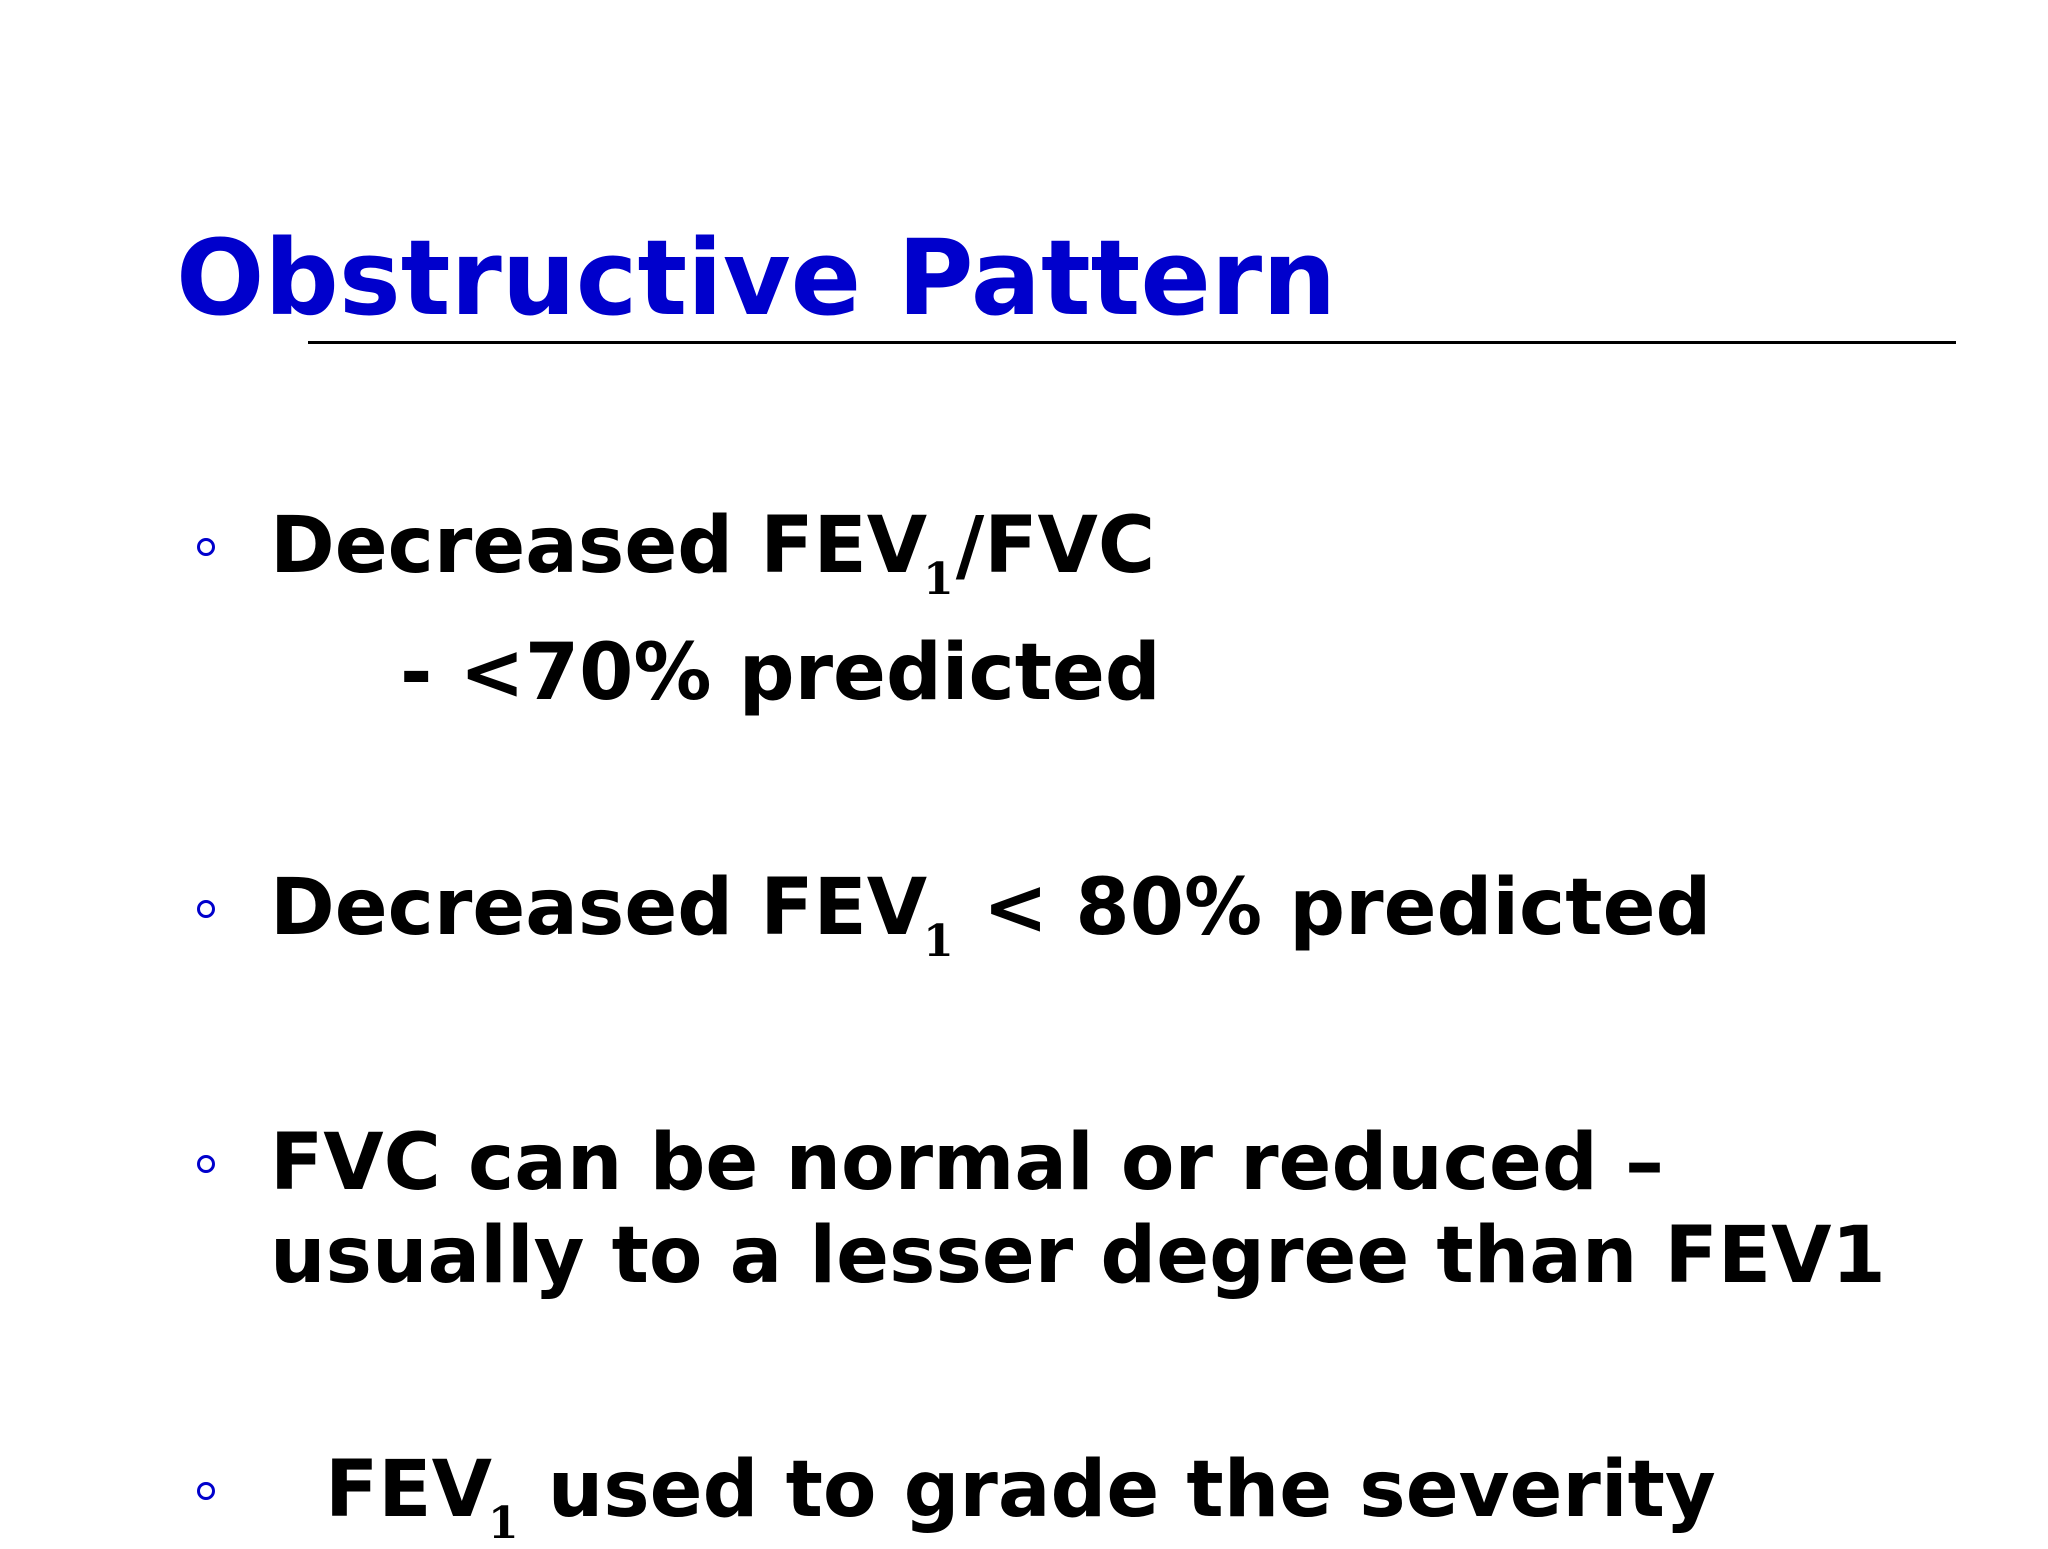 Image resolution: width=2048 pixels, height=1549 pixels. I want to click on bullet-2-subscript: 1, so click(938, 941).